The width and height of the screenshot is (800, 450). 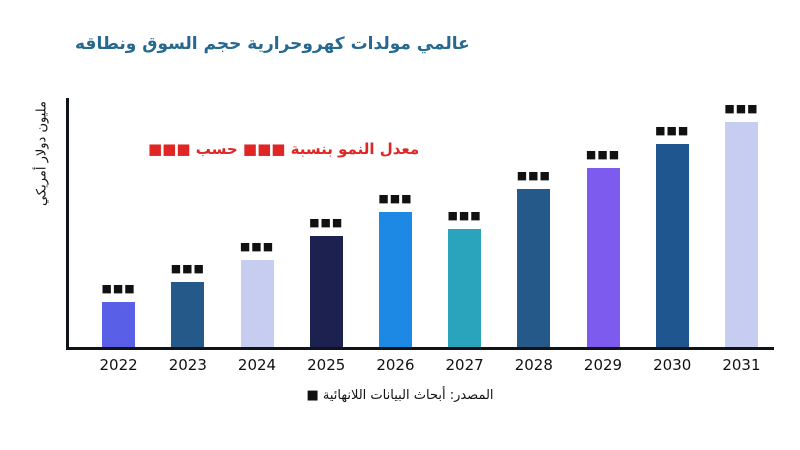 What do you see at coordinates (741, 234) in the screenshot?
I see `bar-2031` at bounding box center [741, 234].